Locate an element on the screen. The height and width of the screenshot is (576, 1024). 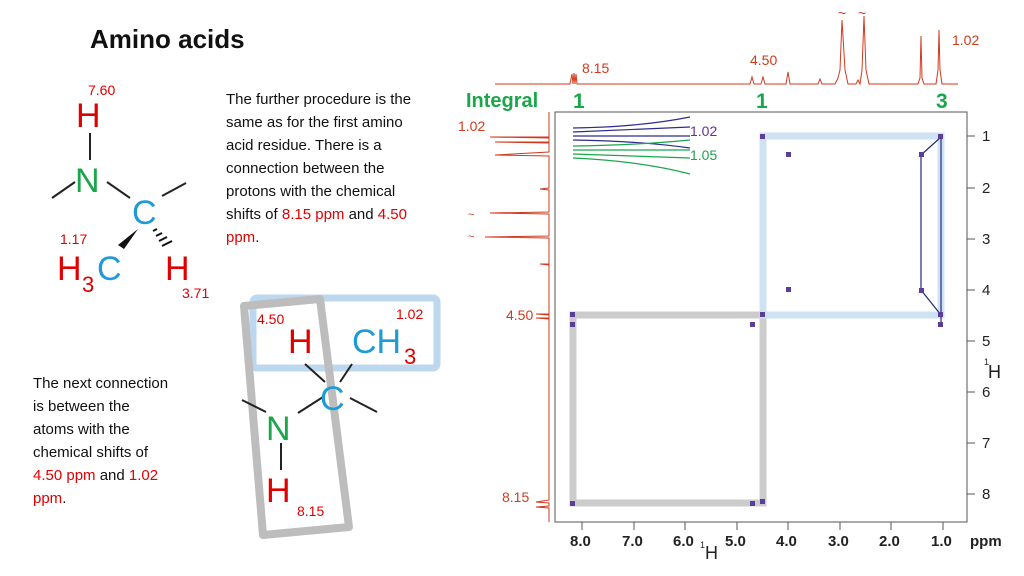
atom-h3: H is located at coordinates (69, 269).